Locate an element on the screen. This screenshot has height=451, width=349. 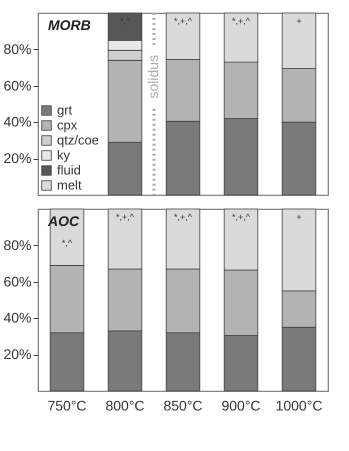
x-tick-label: 900°C is located at coordinates (241, 406).